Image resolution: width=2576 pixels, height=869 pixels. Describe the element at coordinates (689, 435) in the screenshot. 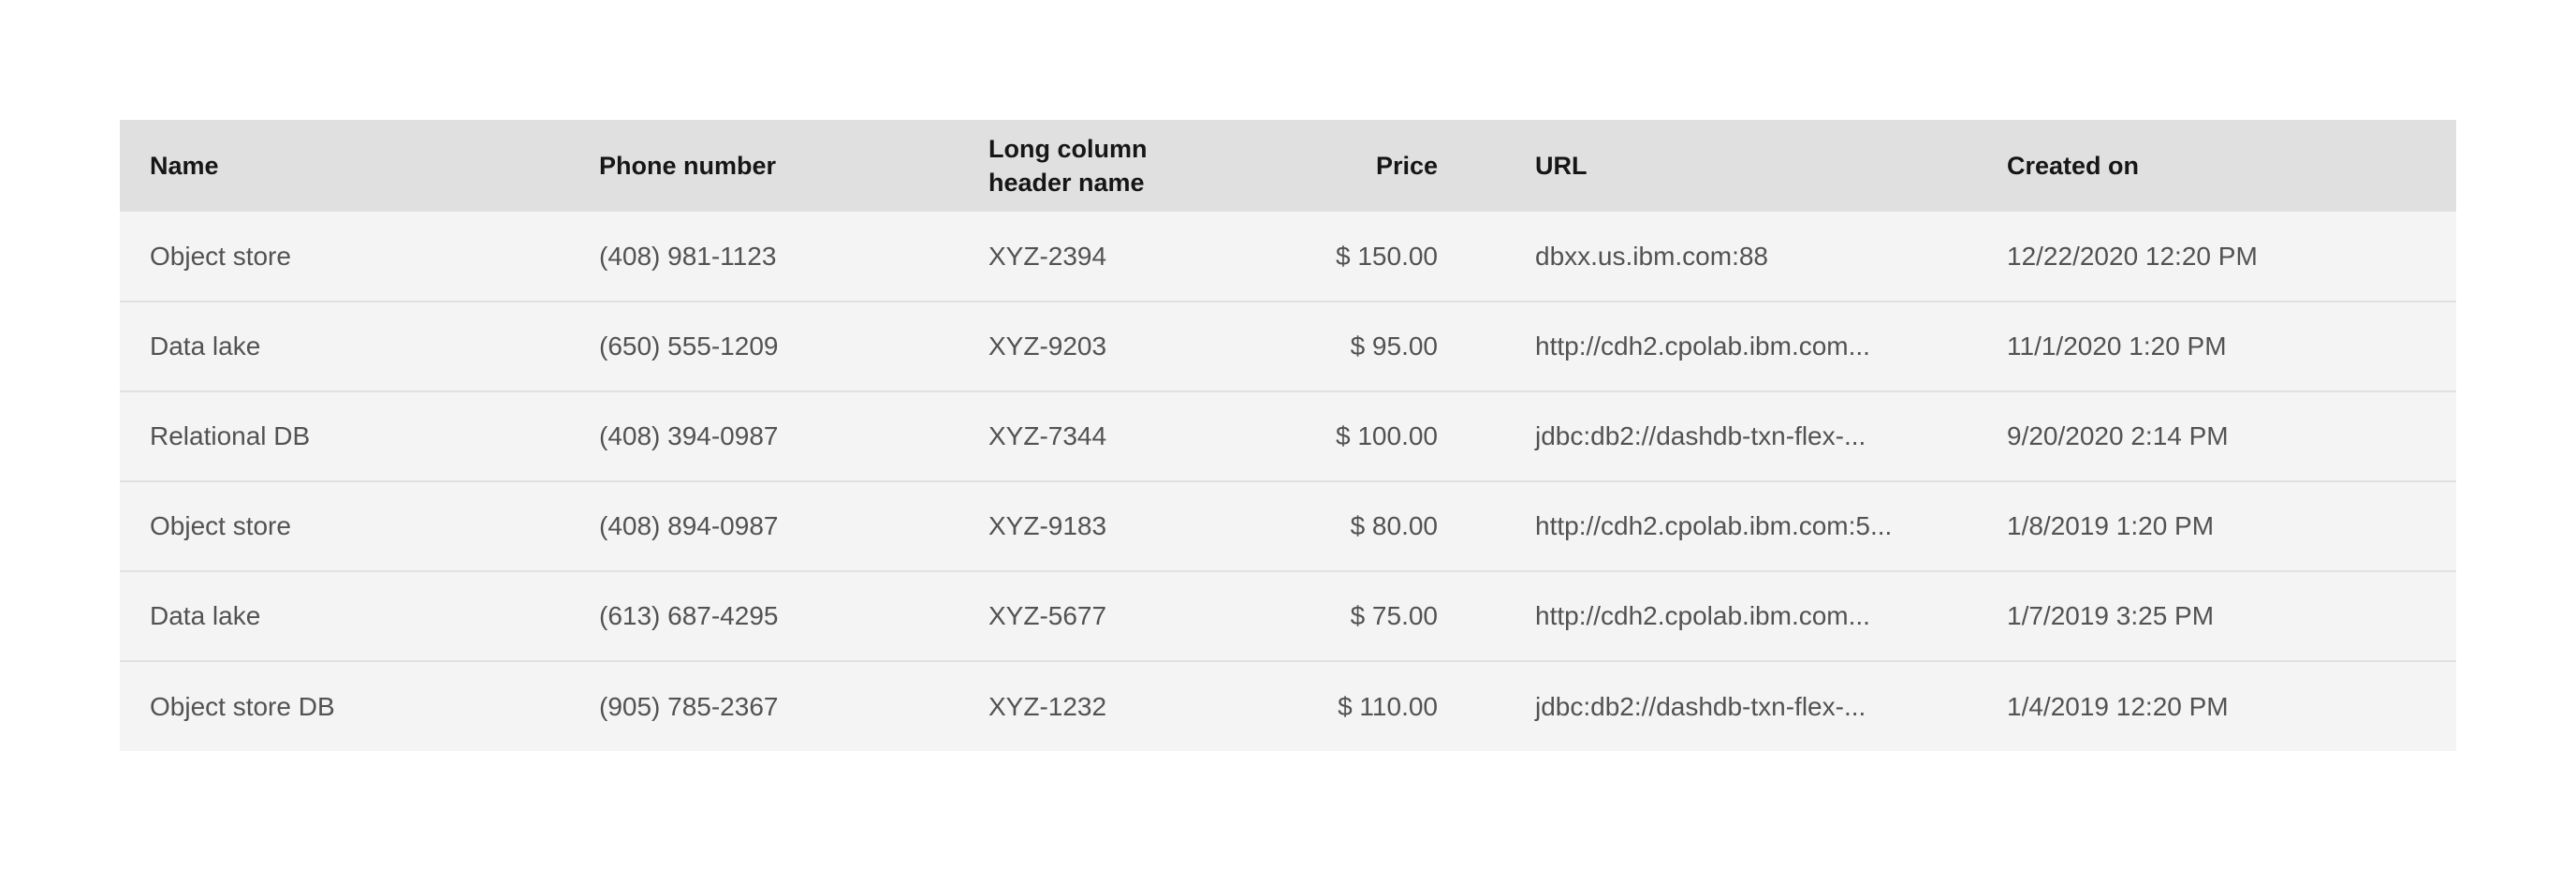

I see `cell-phone: (408) 394-0987` at that location.